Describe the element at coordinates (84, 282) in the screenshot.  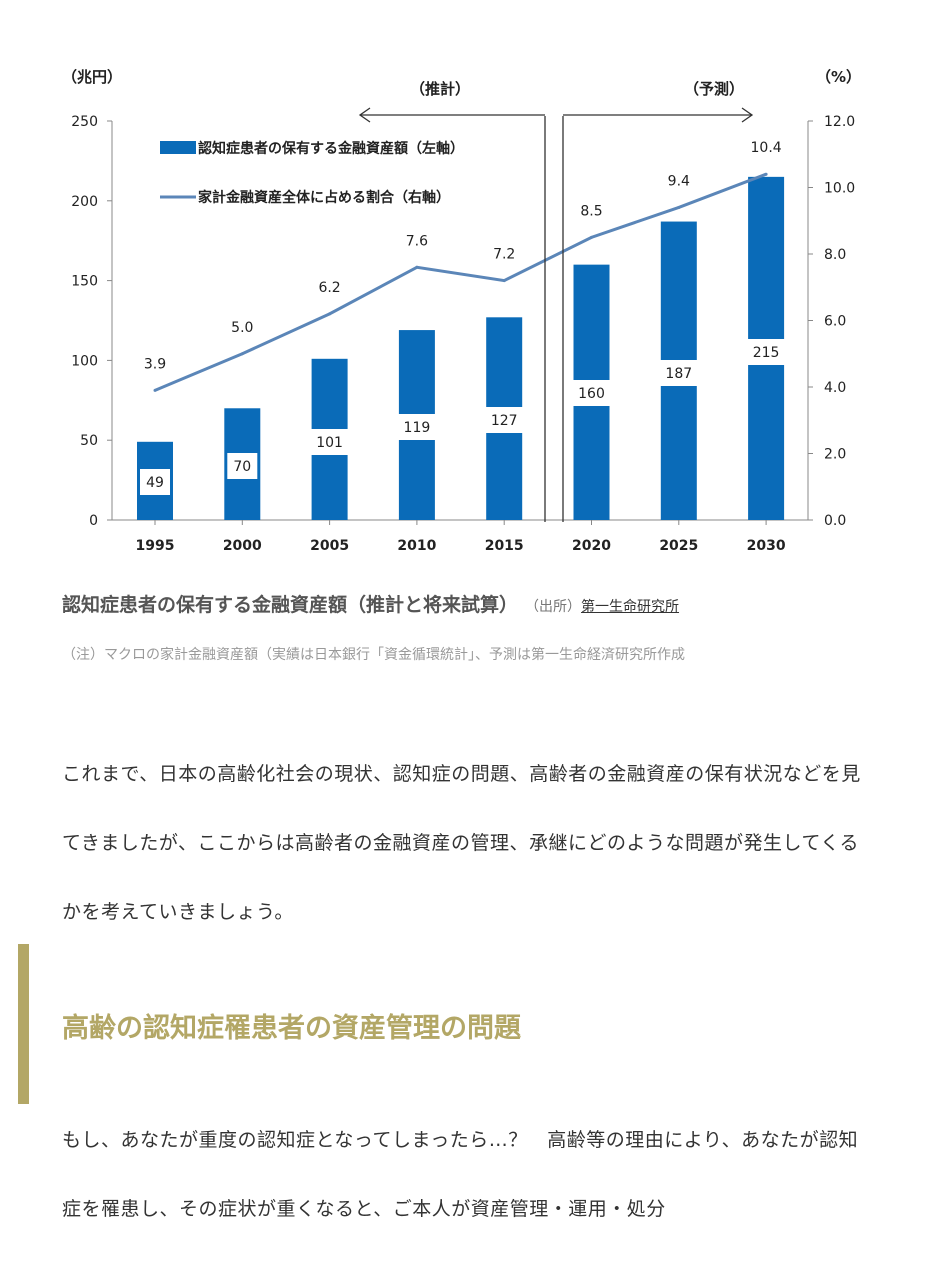
I see `left-tick-label: 150` at that location.